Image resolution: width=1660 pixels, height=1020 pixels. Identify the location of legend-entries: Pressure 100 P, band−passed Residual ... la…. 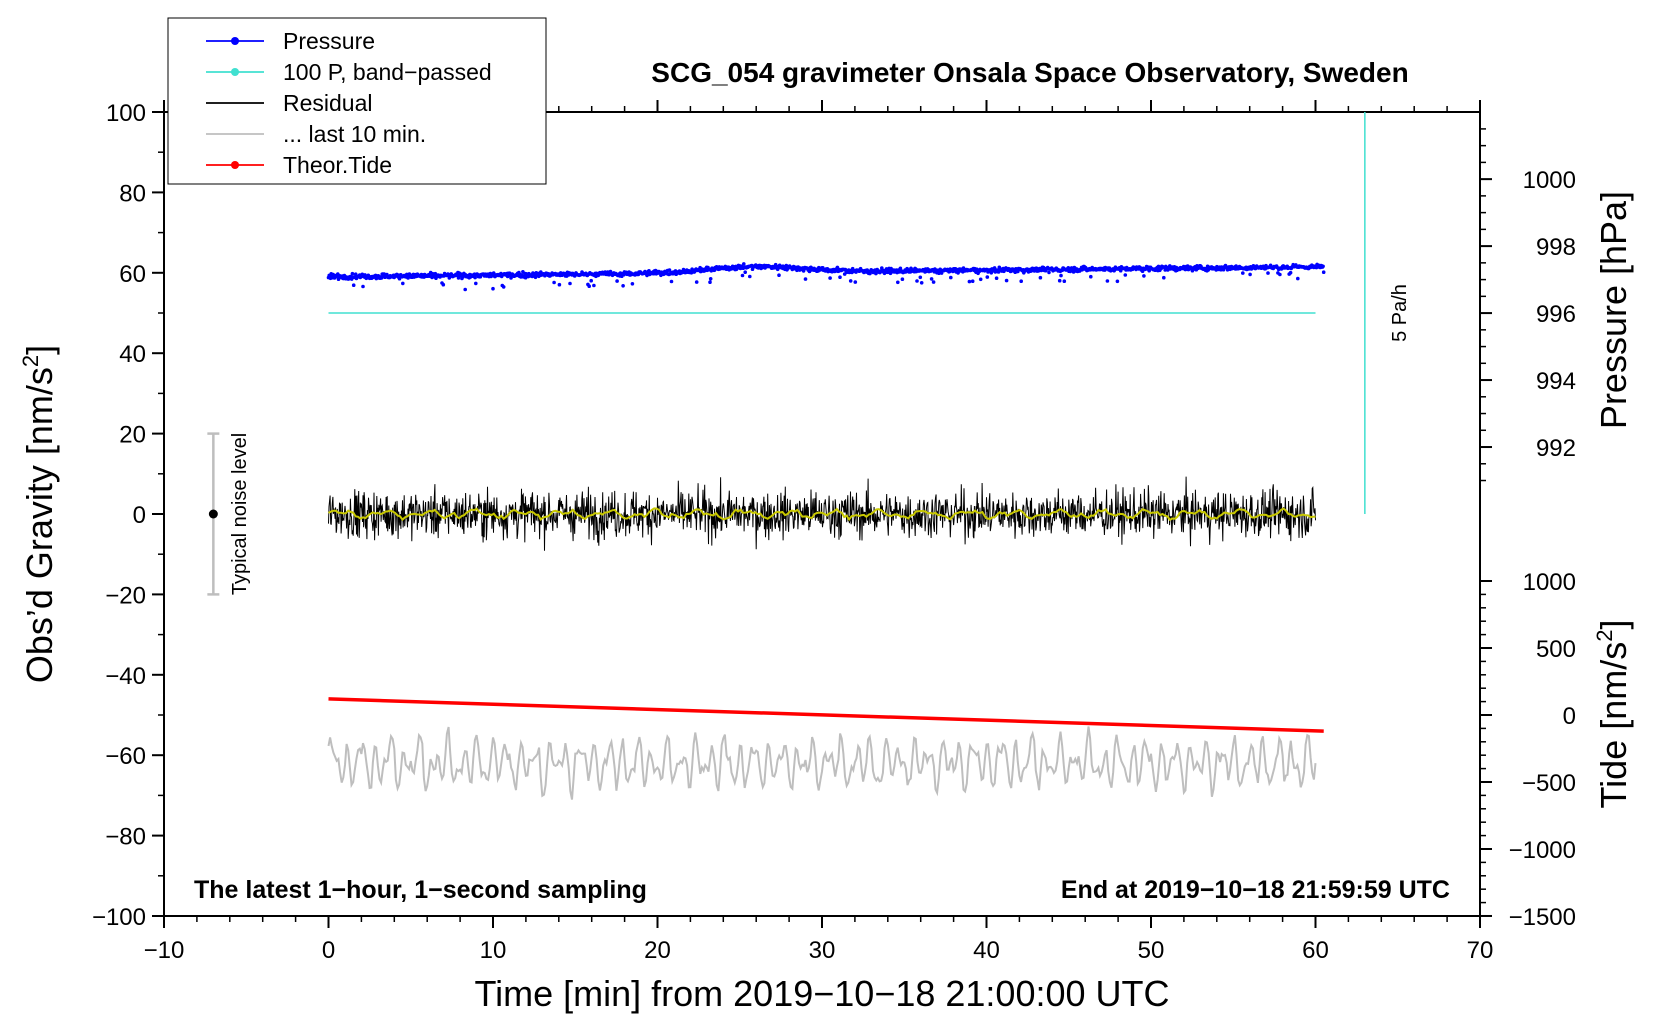
(349, 103).